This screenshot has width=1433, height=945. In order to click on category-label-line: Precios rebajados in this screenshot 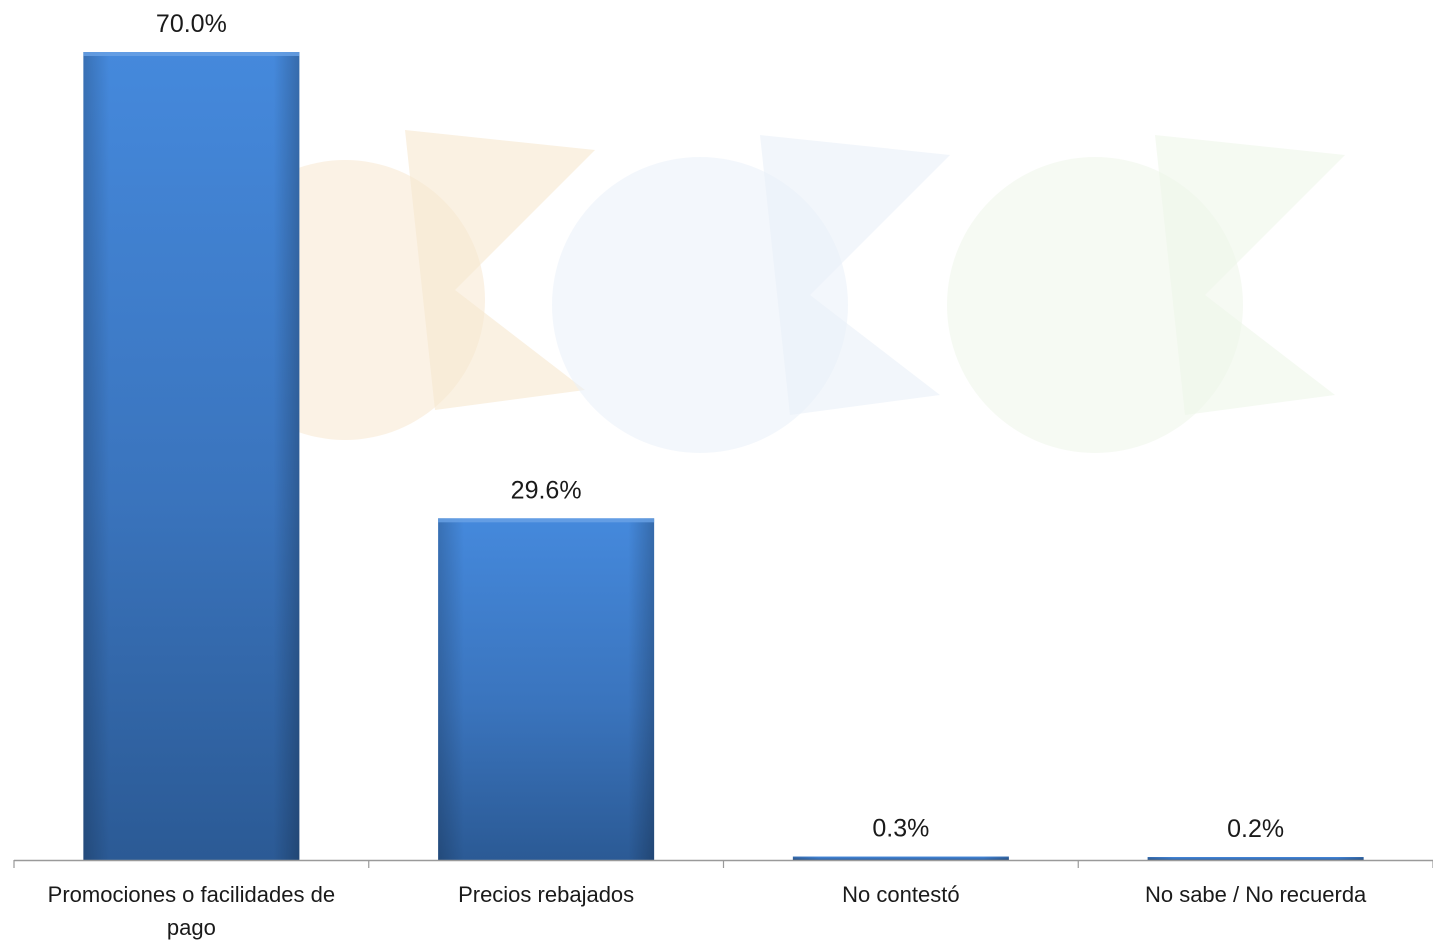, I will do `click(546, 894)`.